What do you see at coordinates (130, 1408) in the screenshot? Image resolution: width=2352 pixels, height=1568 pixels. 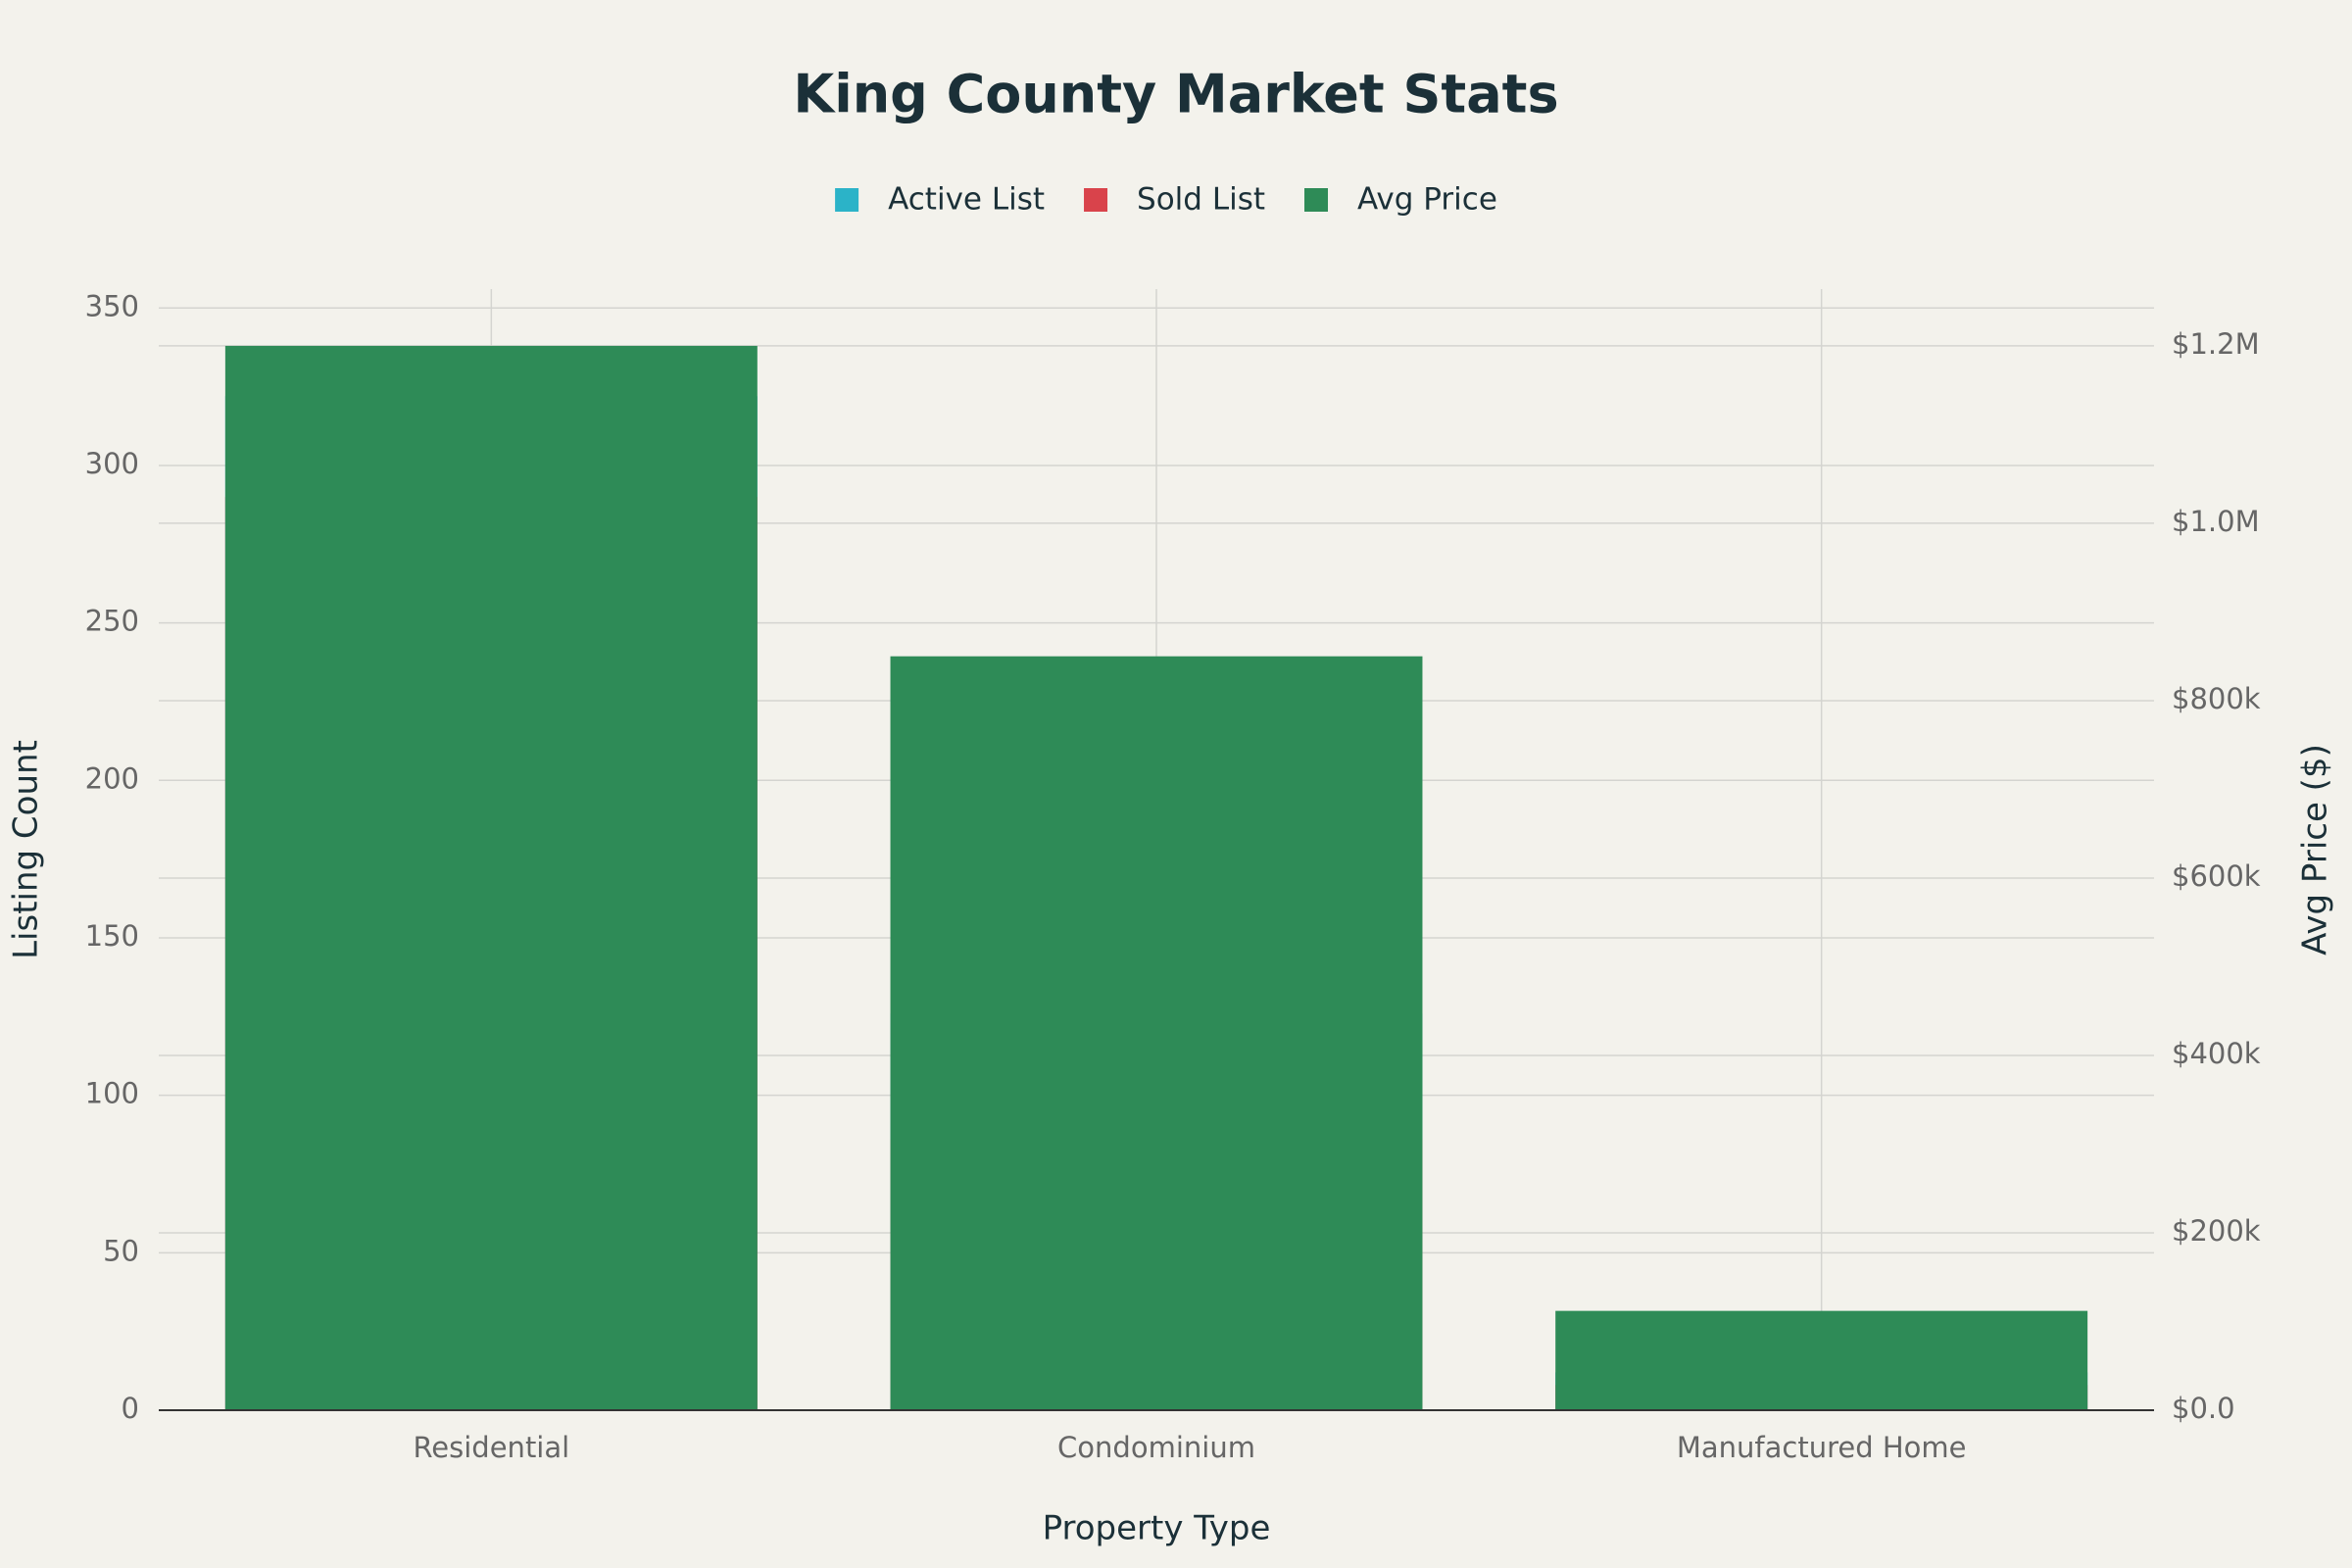 I see `y-tick-label: 0` at bounding box center [130, 1408].